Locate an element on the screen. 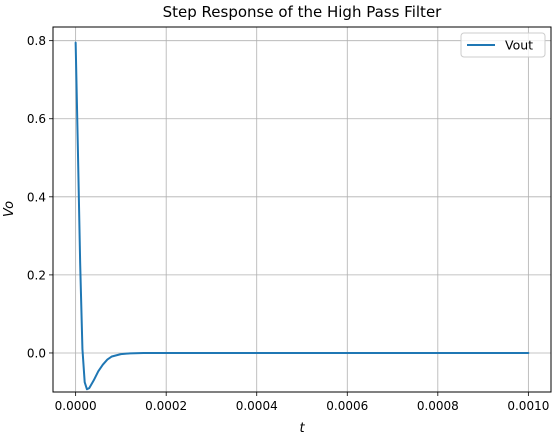  x-tick-label: 0.0008 is located at coordinates (438, 406).